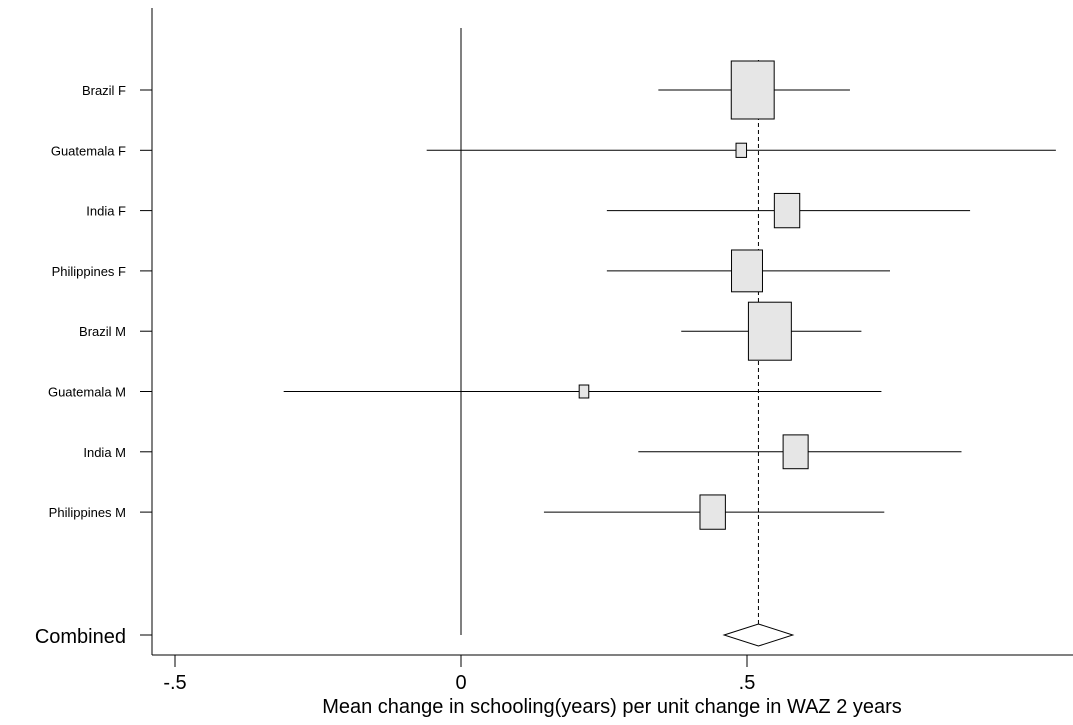  I want to click on study-label: Guatemala M, so click(87, 392).